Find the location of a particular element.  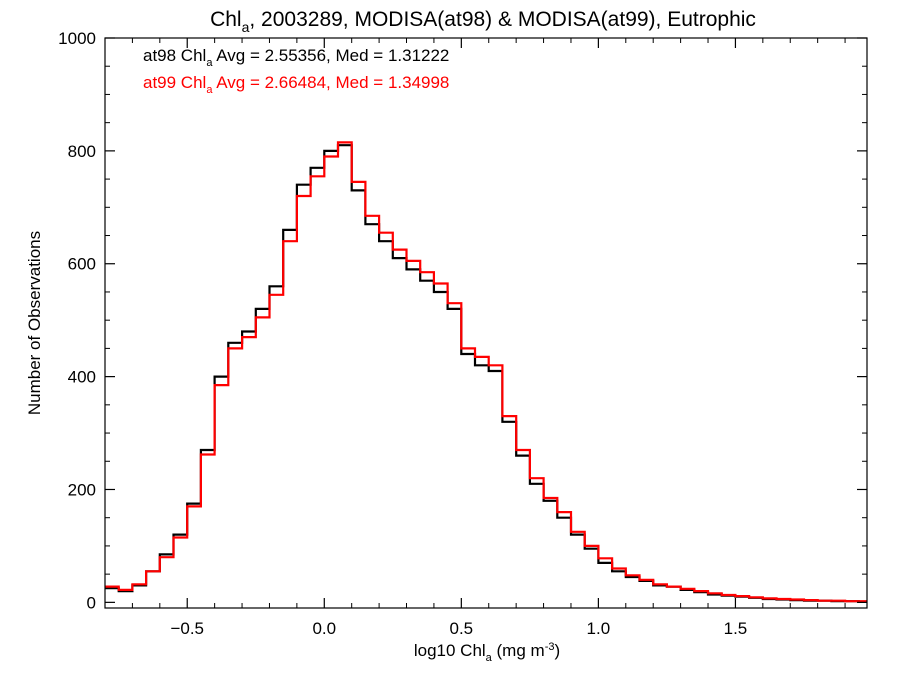

stats-annotation: at99 Chla Avg = 2.66484, Med = 1.34998 is located at coordinates (296, 84).